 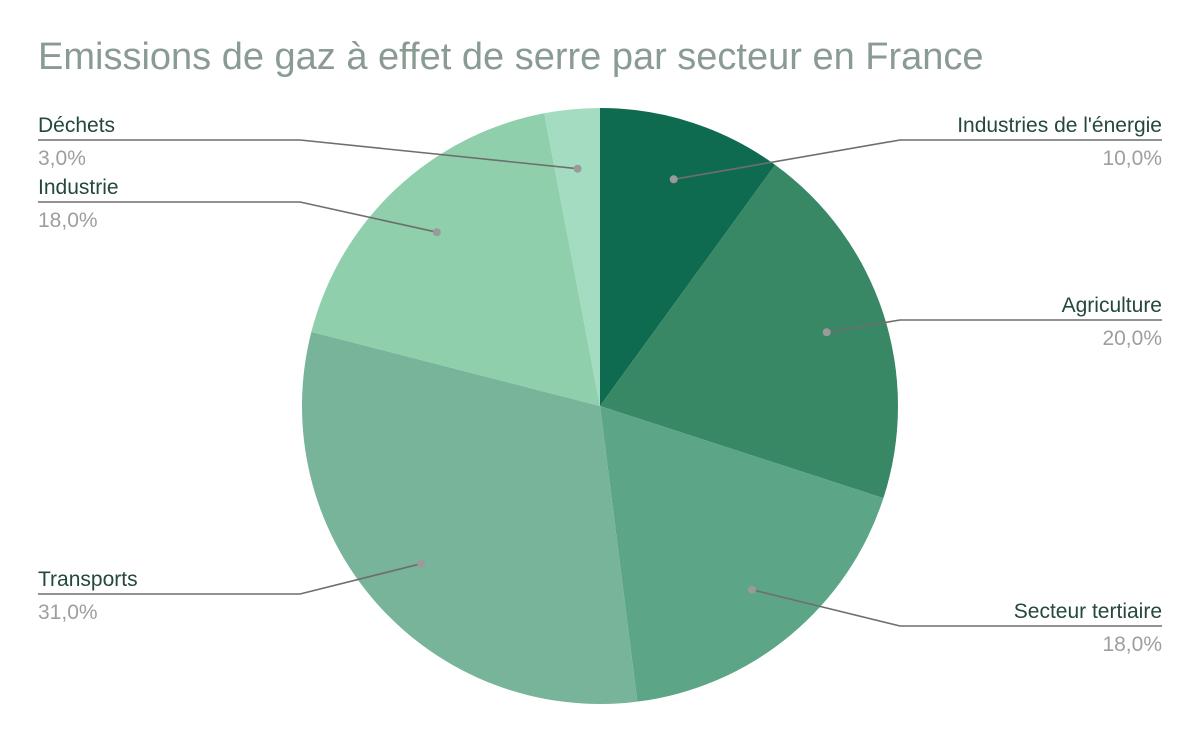 I want to click on leader-dot-industrie, so click(x=436, y=232).